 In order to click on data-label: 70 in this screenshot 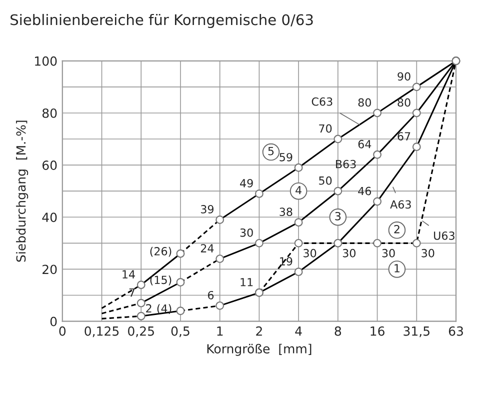, I will do `click(325, 128)`.